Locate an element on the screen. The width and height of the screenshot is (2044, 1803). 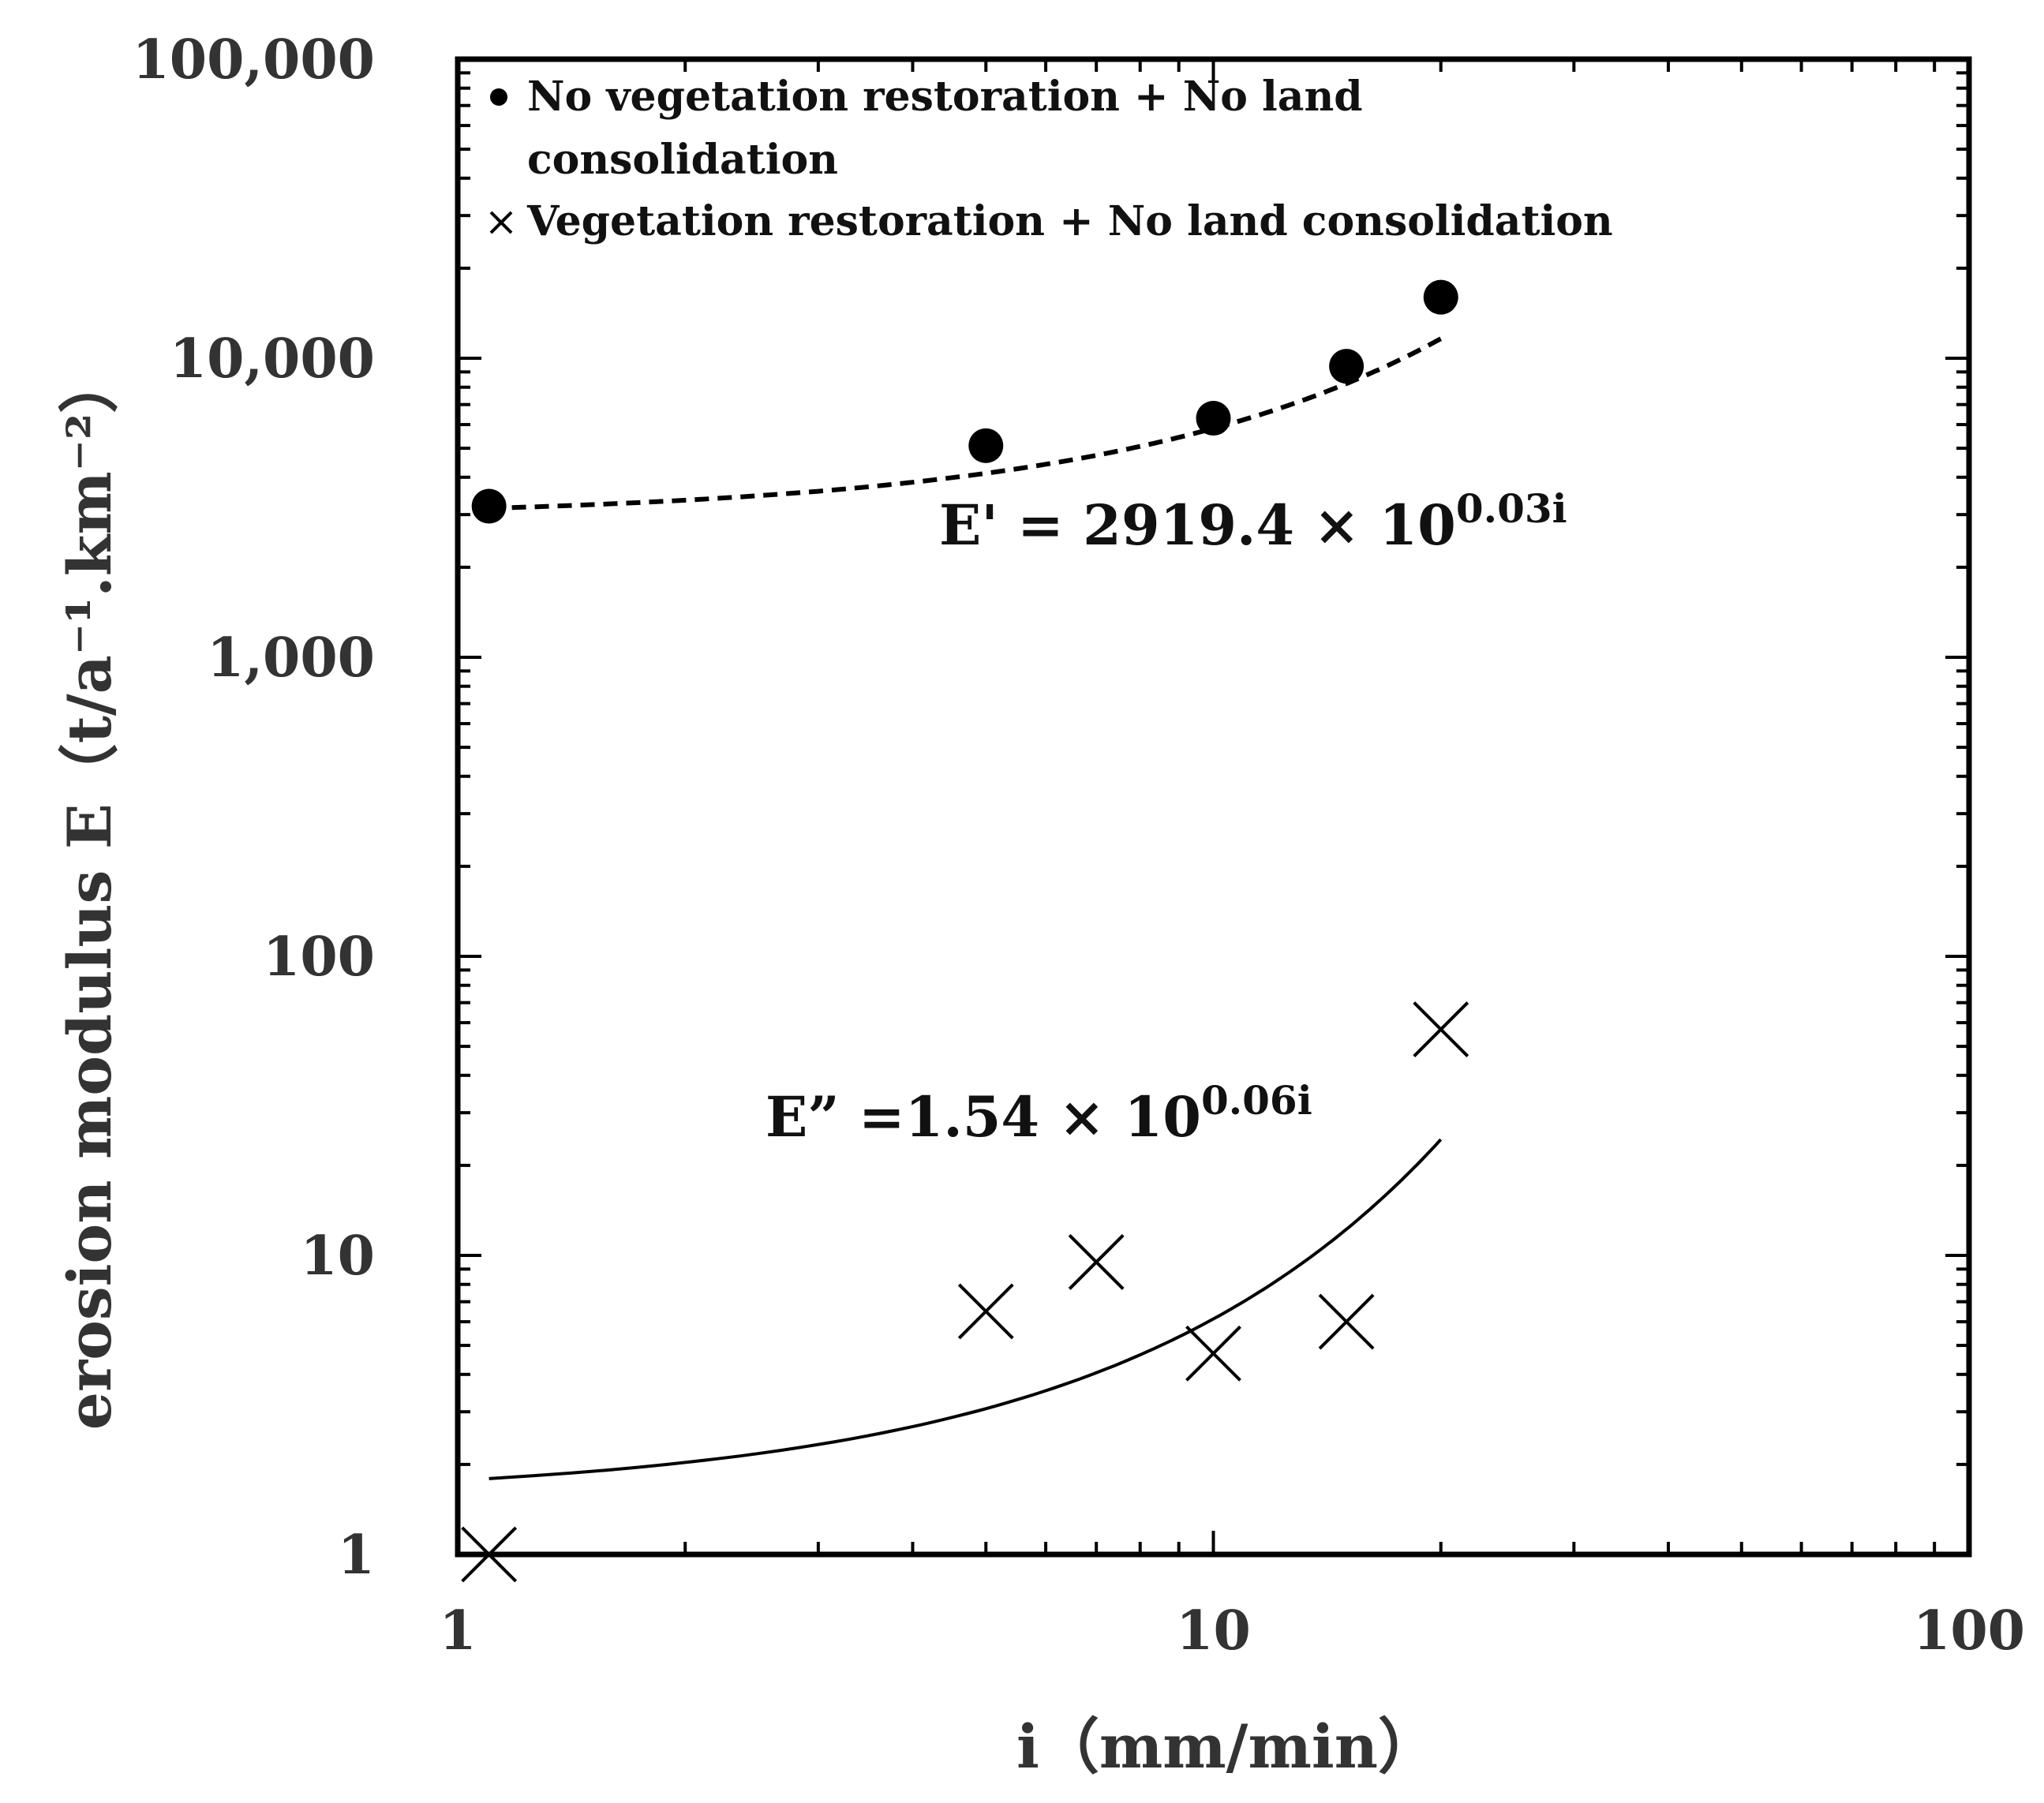
y-tick-label: 1 is located at coordinates (356, 1555).